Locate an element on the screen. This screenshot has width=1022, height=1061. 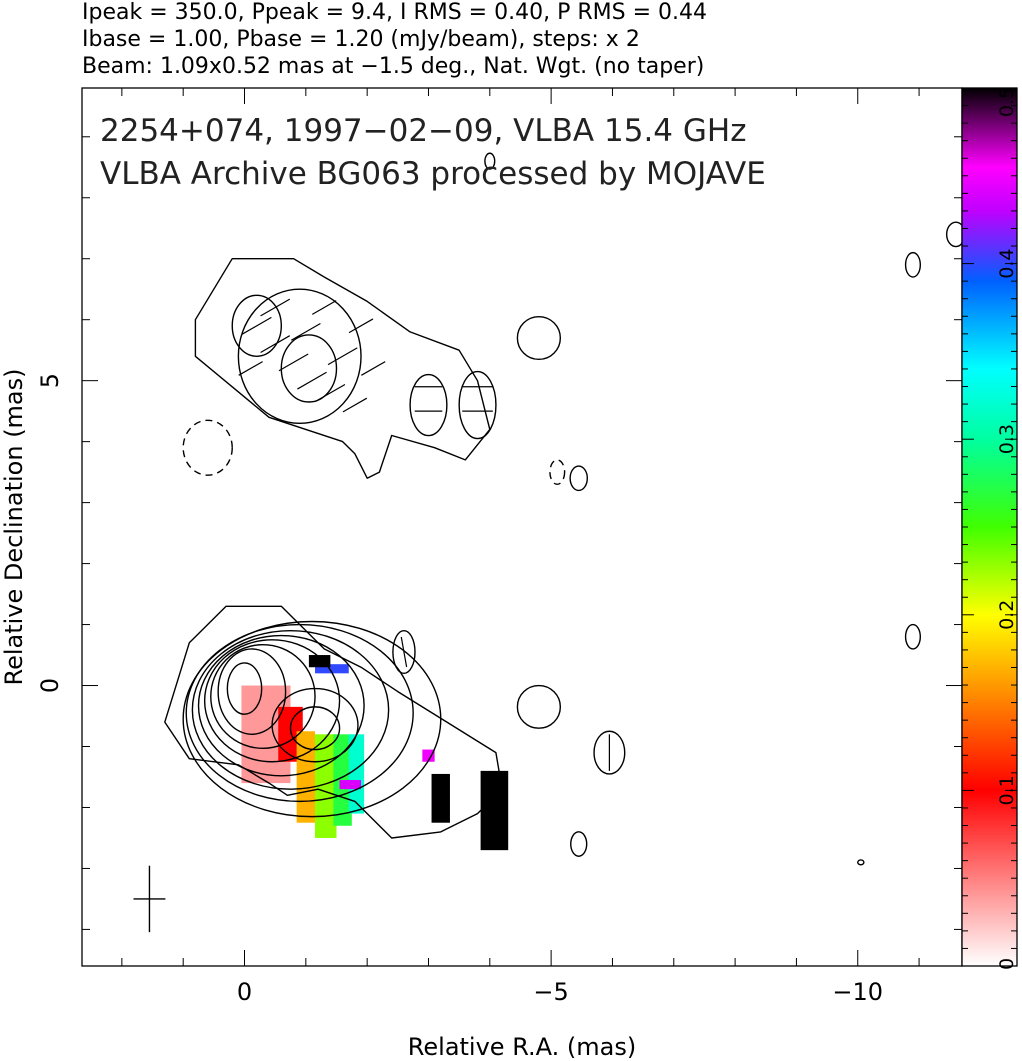
x-axis-label: Relative R.A. (mas) is located at coordinates (522, 1047).